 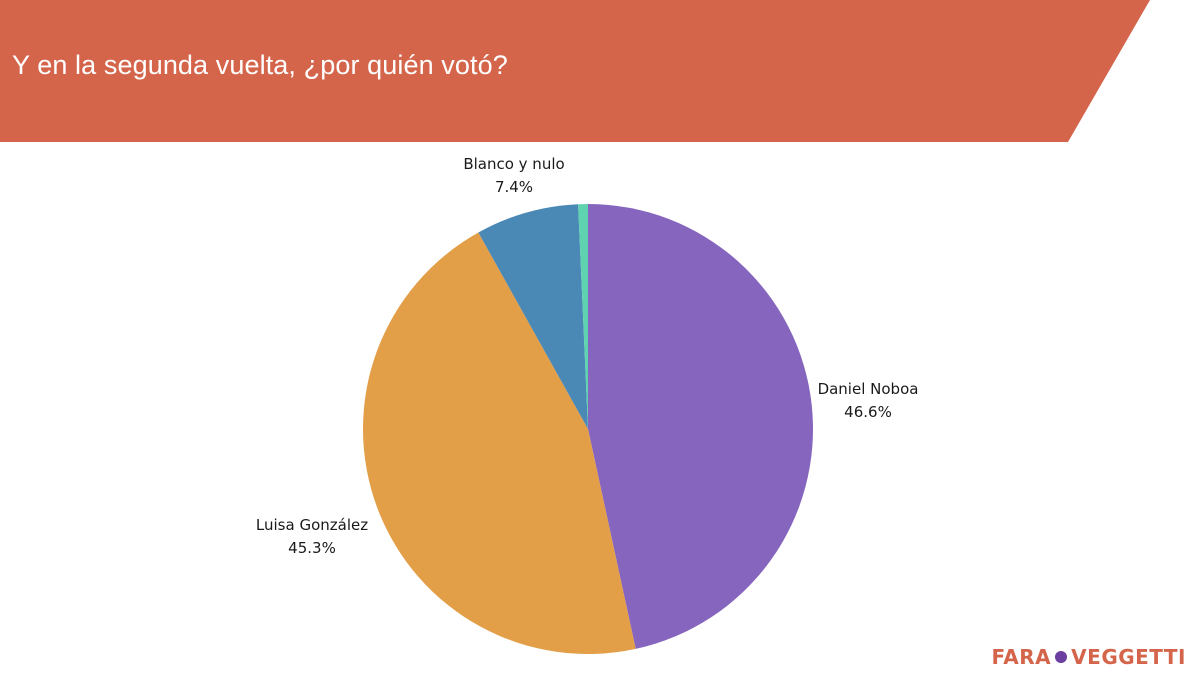 What do you see at coordinates (868, 412) in the screenshot?
I see `slice-value-label: 46.6%` at bounding box center [868, 412].